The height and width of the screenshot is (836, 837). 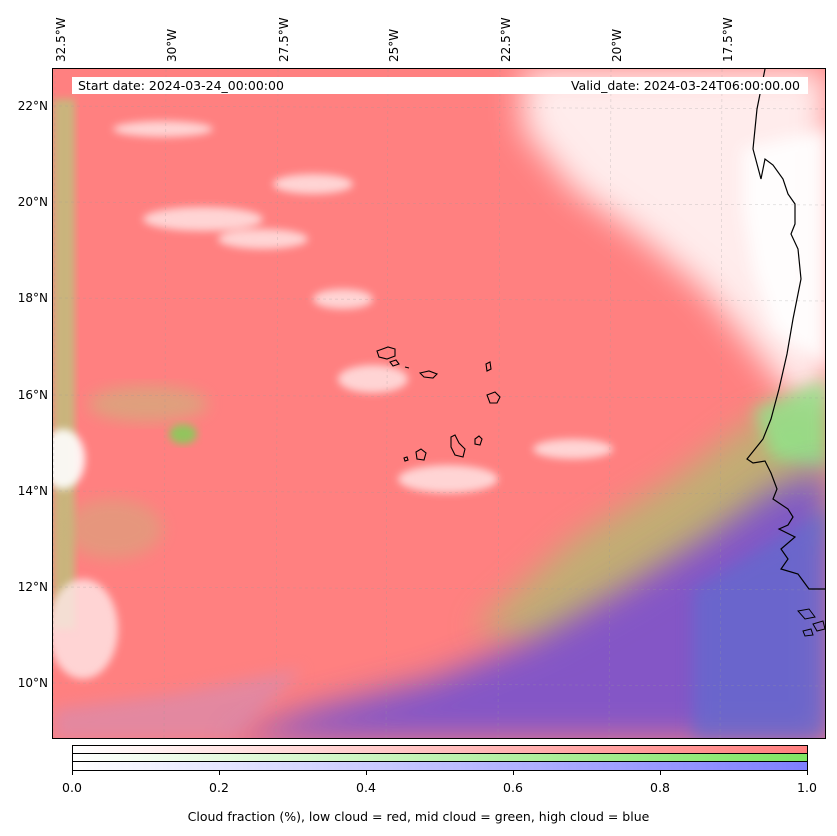 What do you see at coordinates (428, 374) in the screenshot?
I see `island-sao-nicolau` at bounding box center [428, 374].